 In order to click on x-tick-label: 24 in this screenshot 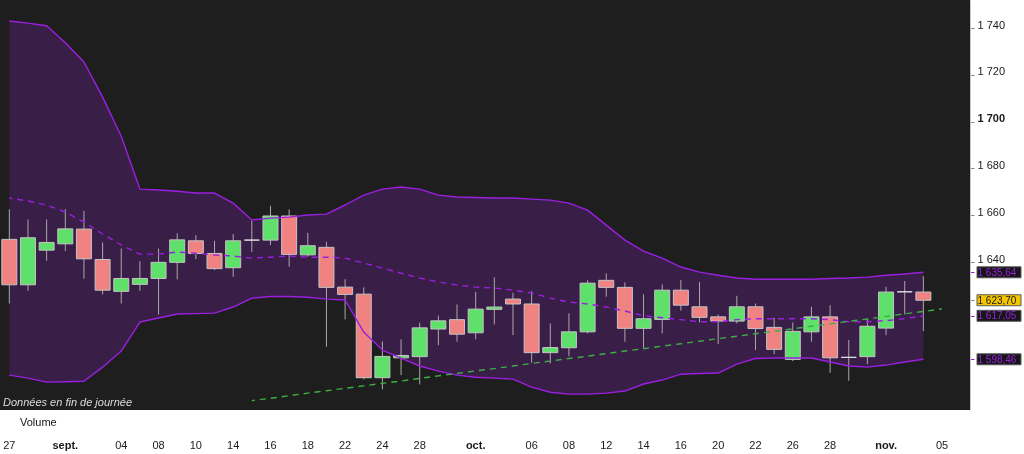, I will do `click(382, 444)`.